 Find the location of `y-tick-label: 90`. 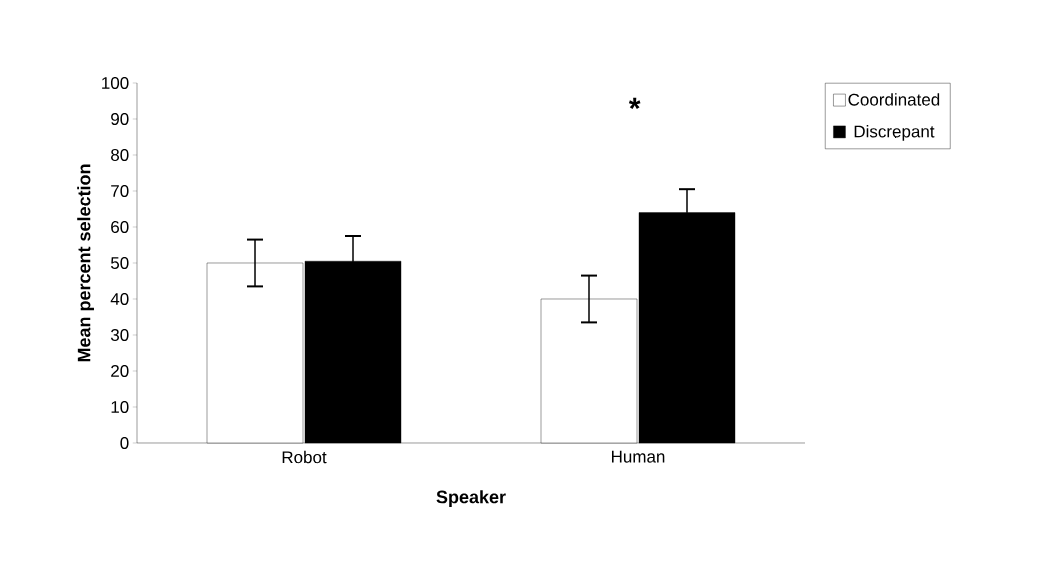

y-tick-label: 90 is located at coordinates (120, 119).